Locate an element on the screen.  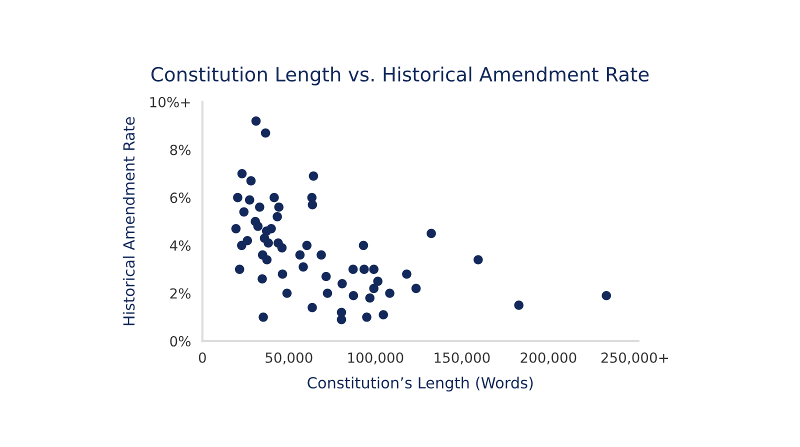
y-tick-label: 0% is located at coordinates (180, 341).